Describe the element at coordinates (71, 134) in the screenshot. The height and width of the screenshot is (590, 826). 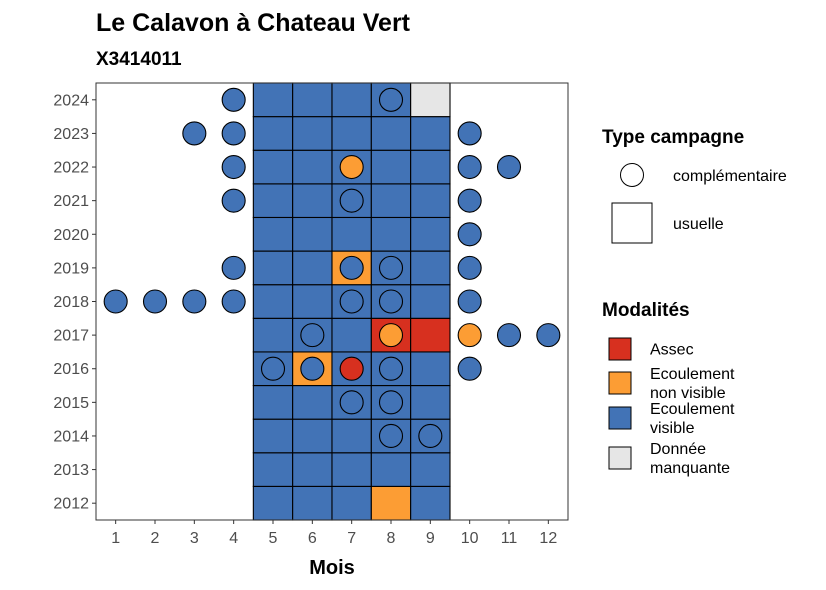
I see `y-tick-label: 2023` at that location.